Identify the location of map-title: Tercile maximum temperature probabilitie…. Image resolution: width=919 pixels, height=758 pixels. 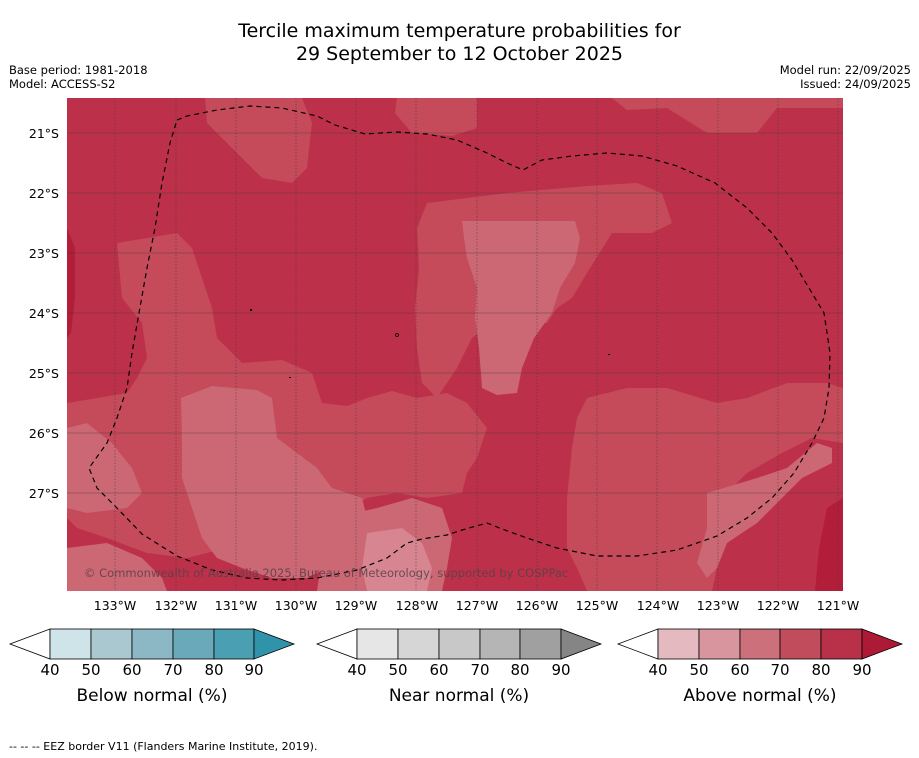
(459, 43).